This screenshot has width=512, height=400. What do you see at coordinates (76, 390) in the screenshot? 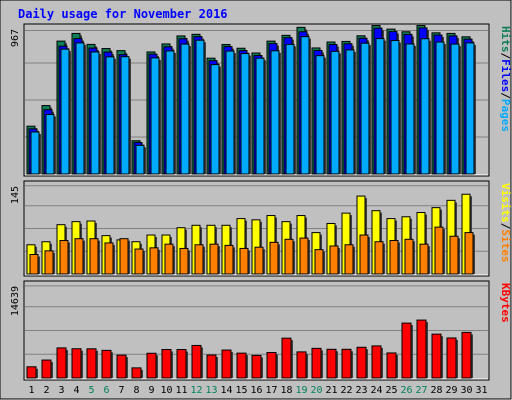
I see `x-tick-label: 4` at bounding box center [76, 390].